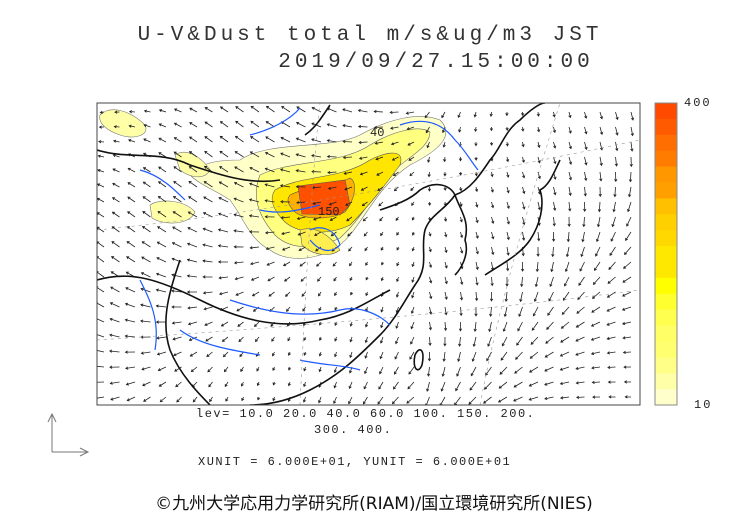  Describe the element at coordinates (355, 462) in the screenshot. I see `unit-info: XUNIT = 6.000E+01, YUNIT = 6.000E+01` at that location.